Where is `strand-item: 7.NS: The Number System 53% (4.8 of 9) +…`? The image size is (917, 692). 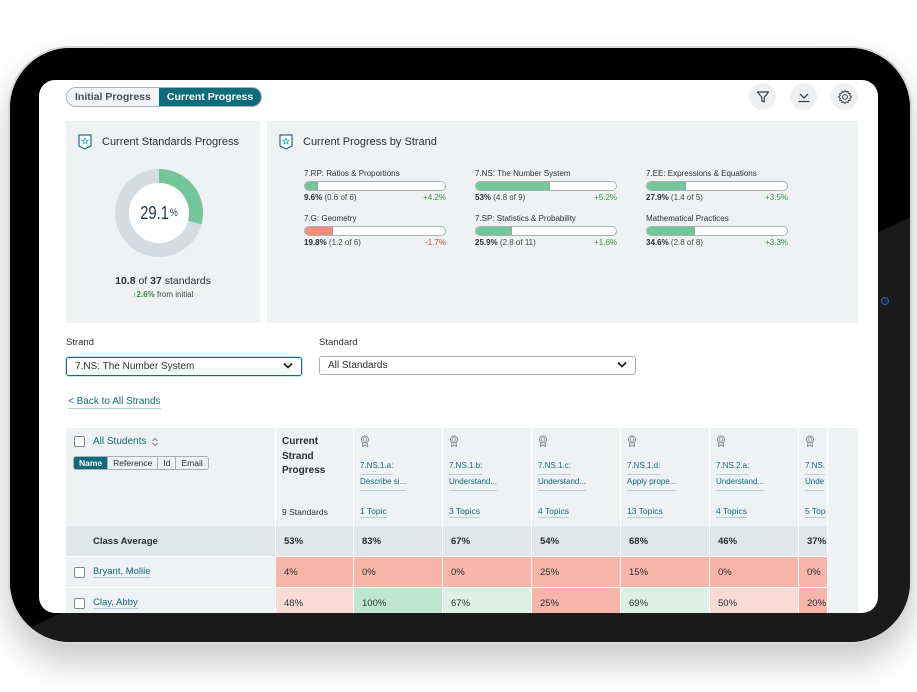
strand-item: 7.NS: The Number System 53% (4.8 of 9) +… is located at coordinates (546, 185).